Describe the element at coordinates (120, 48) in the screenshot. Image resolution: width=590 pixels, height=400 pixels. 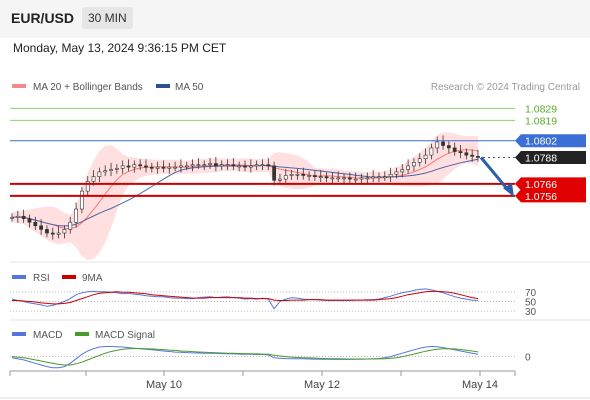
I see `chart-datetime: Monday, May 13, 2024 9:36:15 PM CET` at that location.